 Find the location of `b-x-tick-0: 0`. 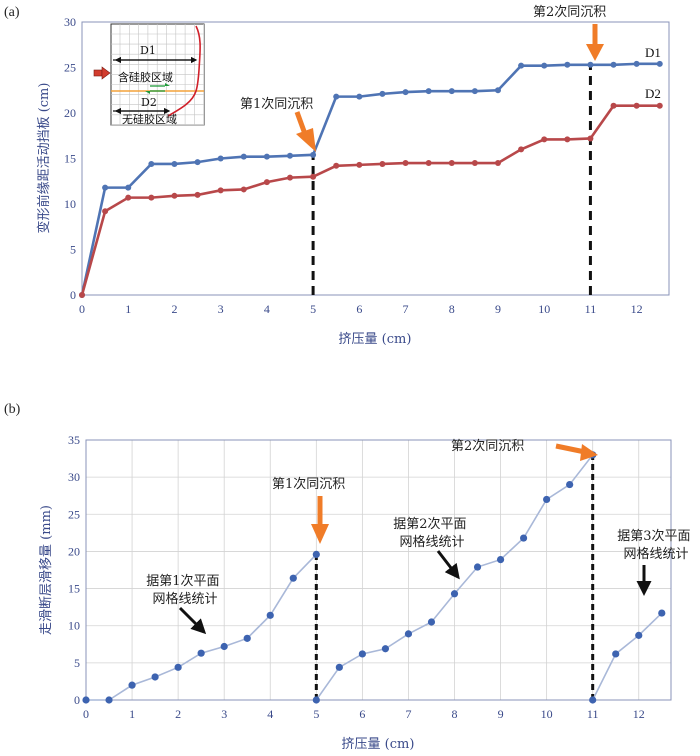

b-x-tick-0: 0 is located at coordinates (86, 714).